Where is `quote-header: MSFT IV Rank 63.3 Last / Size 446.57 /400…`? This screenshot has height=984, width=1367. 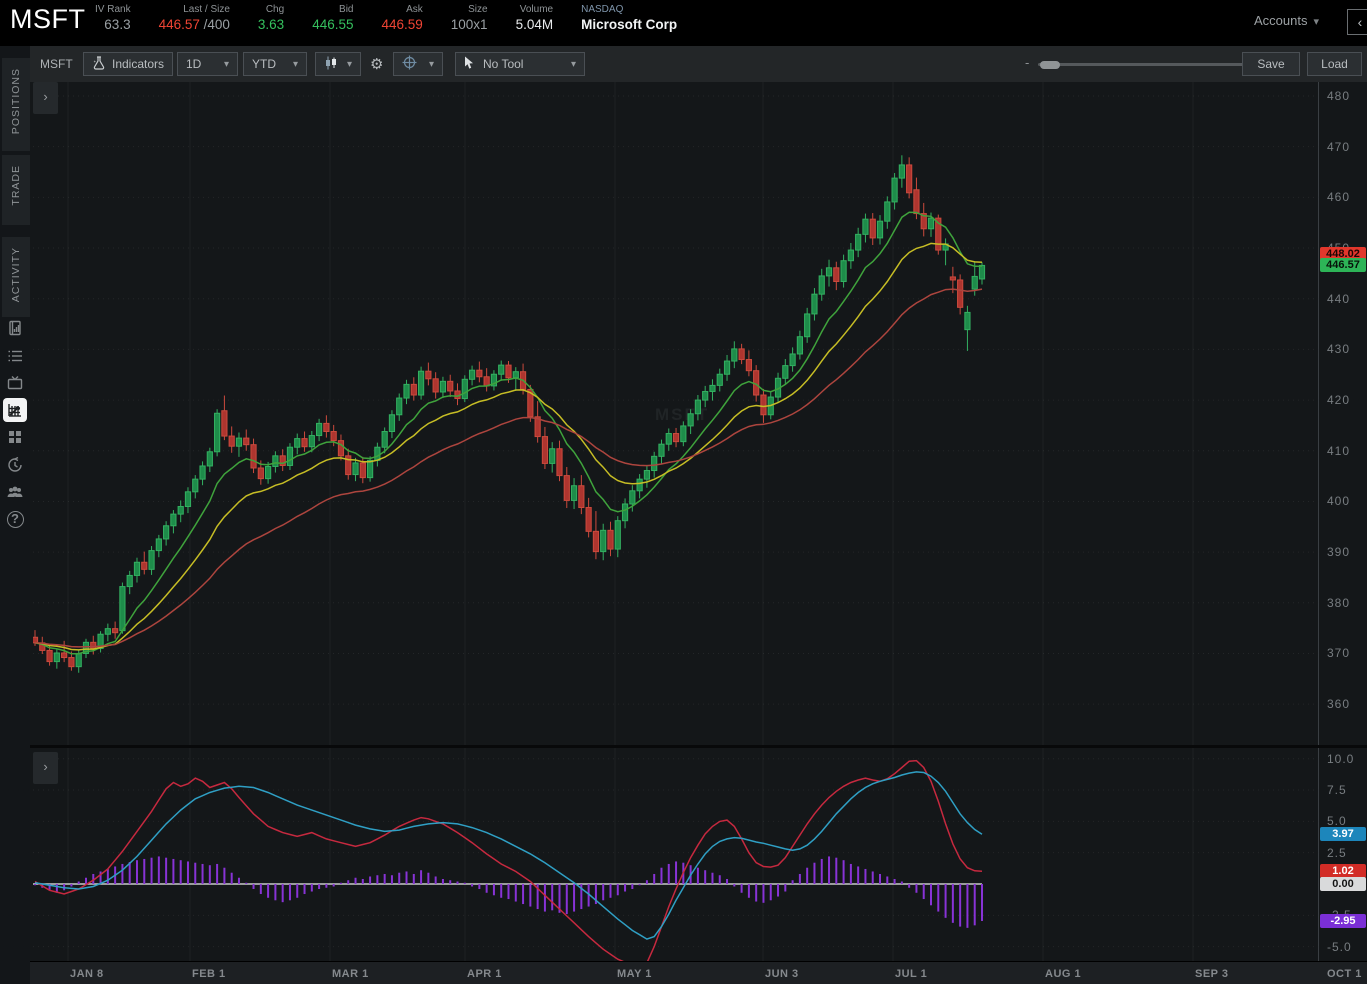
quote-header: MSFT IV Rank 63.3 Last / Size 446.57 /400… is located at coordinates (683, 23).